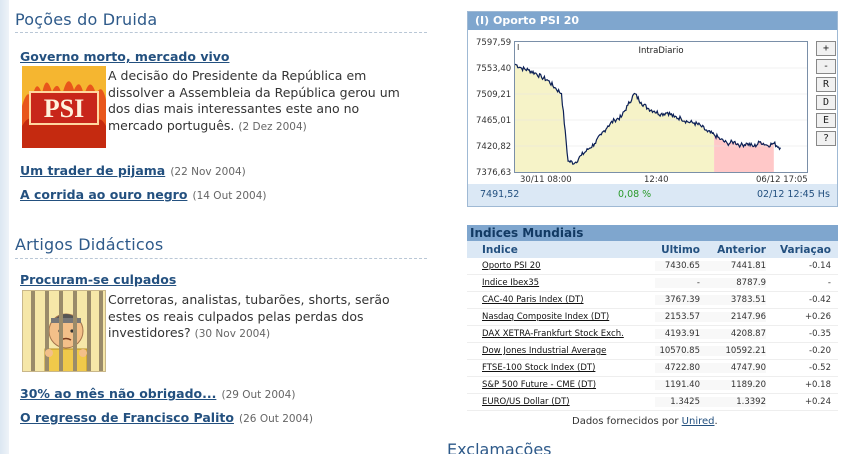  Describe the element at coordinates (733, 351) in the screenshot. I see `cell-anterior-cell: 10592.21` at that location.